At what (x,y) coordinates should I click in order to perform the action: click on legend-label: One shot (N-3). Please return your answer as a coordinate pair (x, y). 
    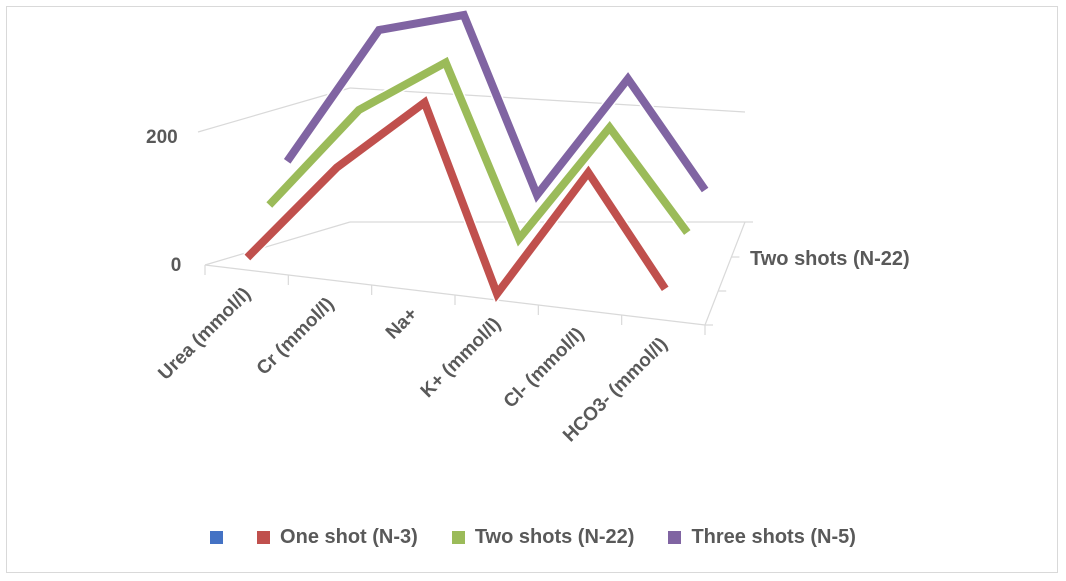
    Looking at the image, I should click on (349, 537).